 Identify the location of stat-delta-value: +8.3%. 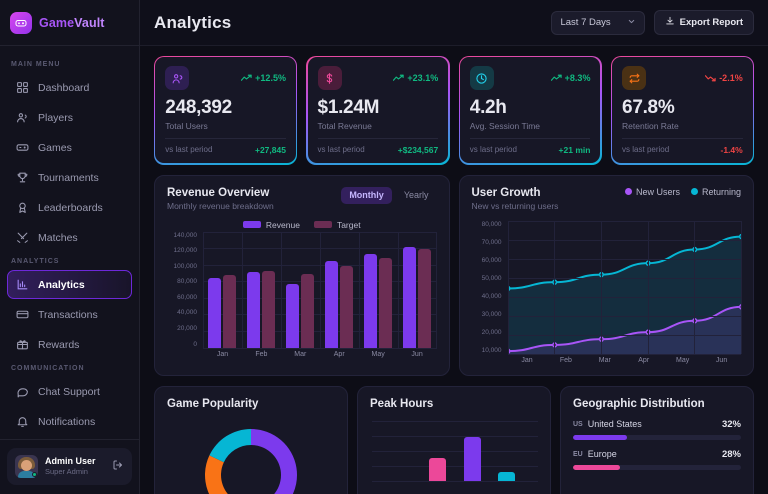
(577, 78).